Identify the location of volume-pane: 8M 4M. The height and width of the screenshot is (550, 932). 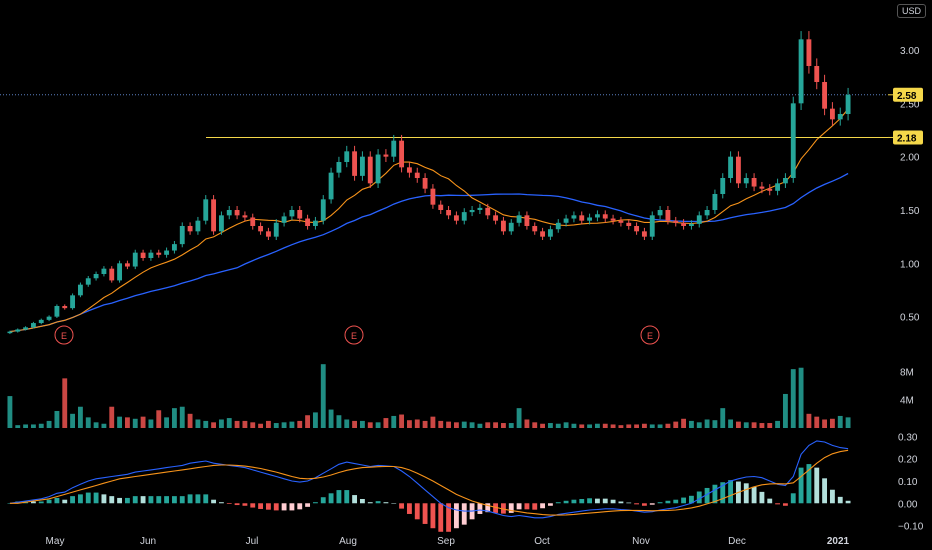
(460, 396).